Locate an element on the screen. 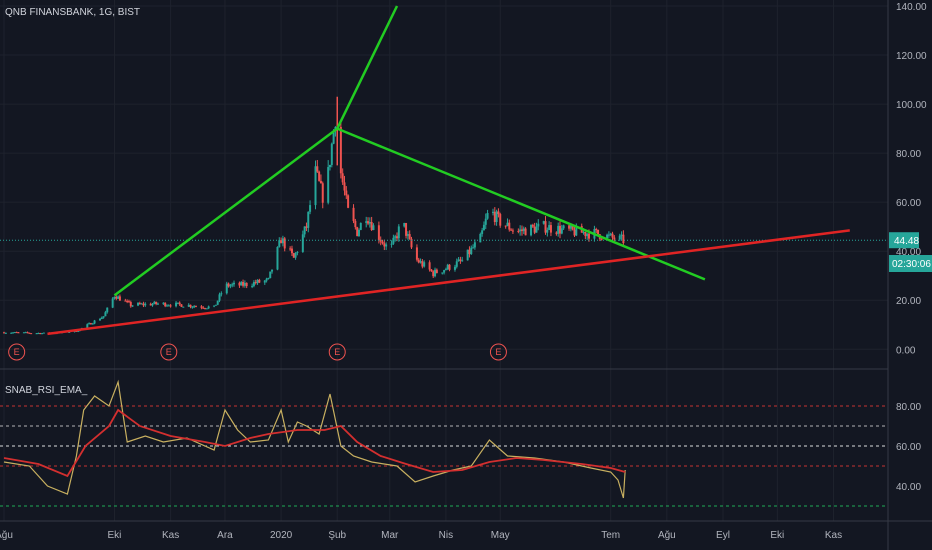 This screenshot has height=550, width=932. time-tick-label: Eki is located at coordinates (115, 535).